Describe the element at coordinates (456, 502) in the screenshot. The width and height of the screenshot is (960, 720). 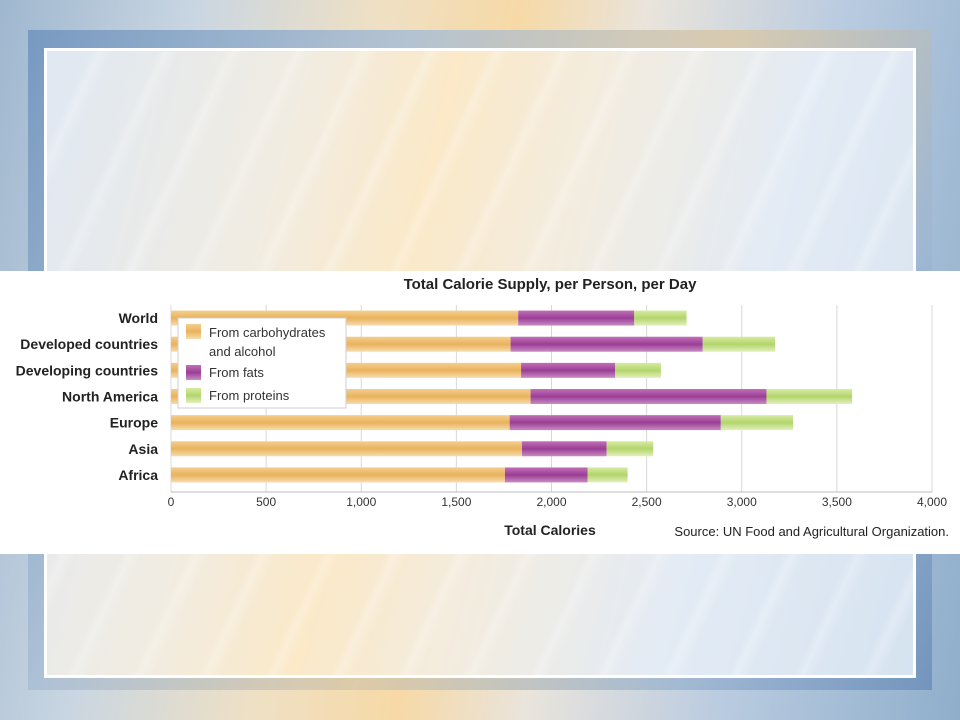
I see `x-tick-label: 1,500` at that location.